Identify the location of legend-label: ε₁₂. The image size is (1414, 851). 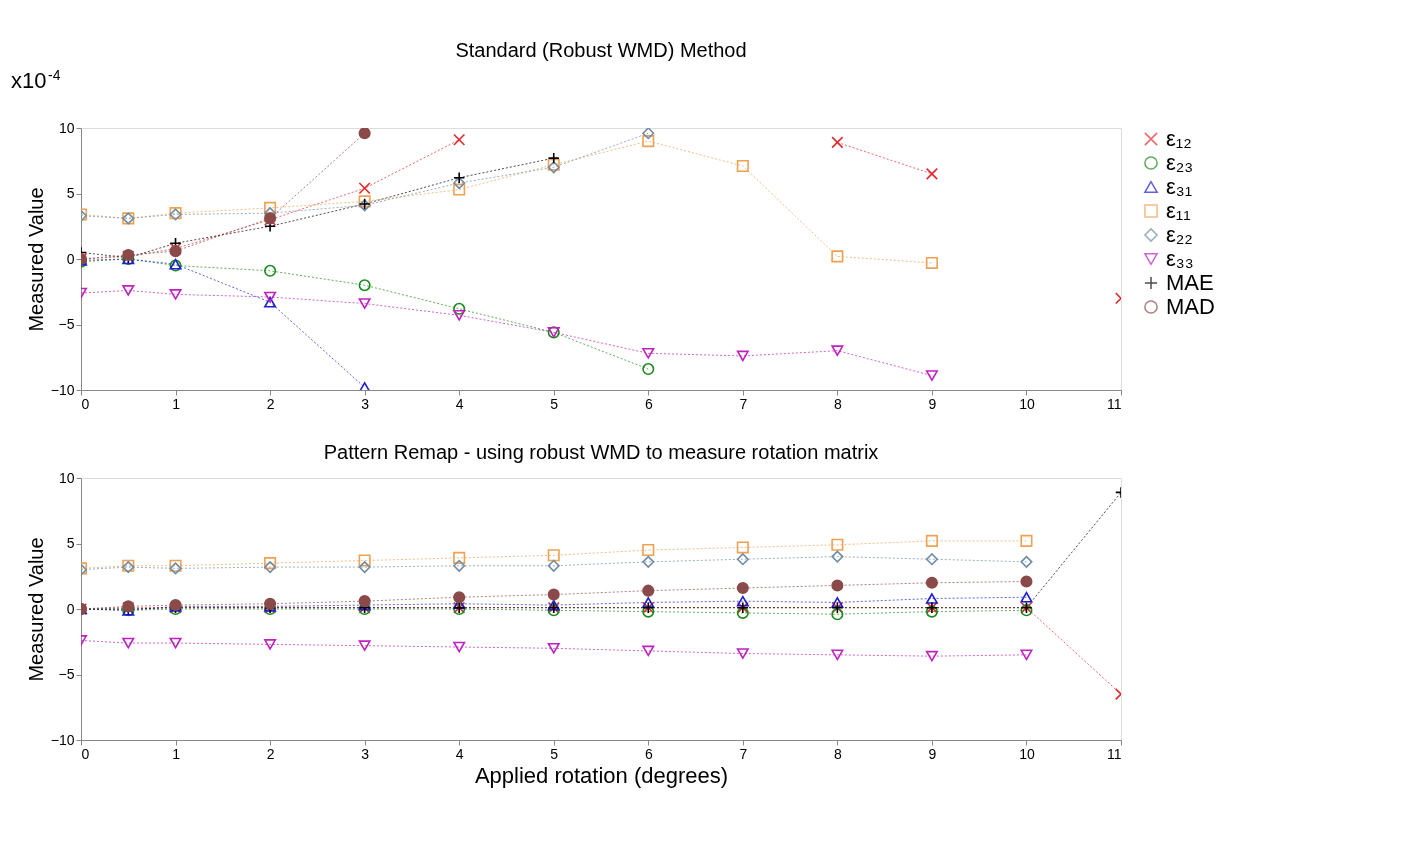
(1179, 138).